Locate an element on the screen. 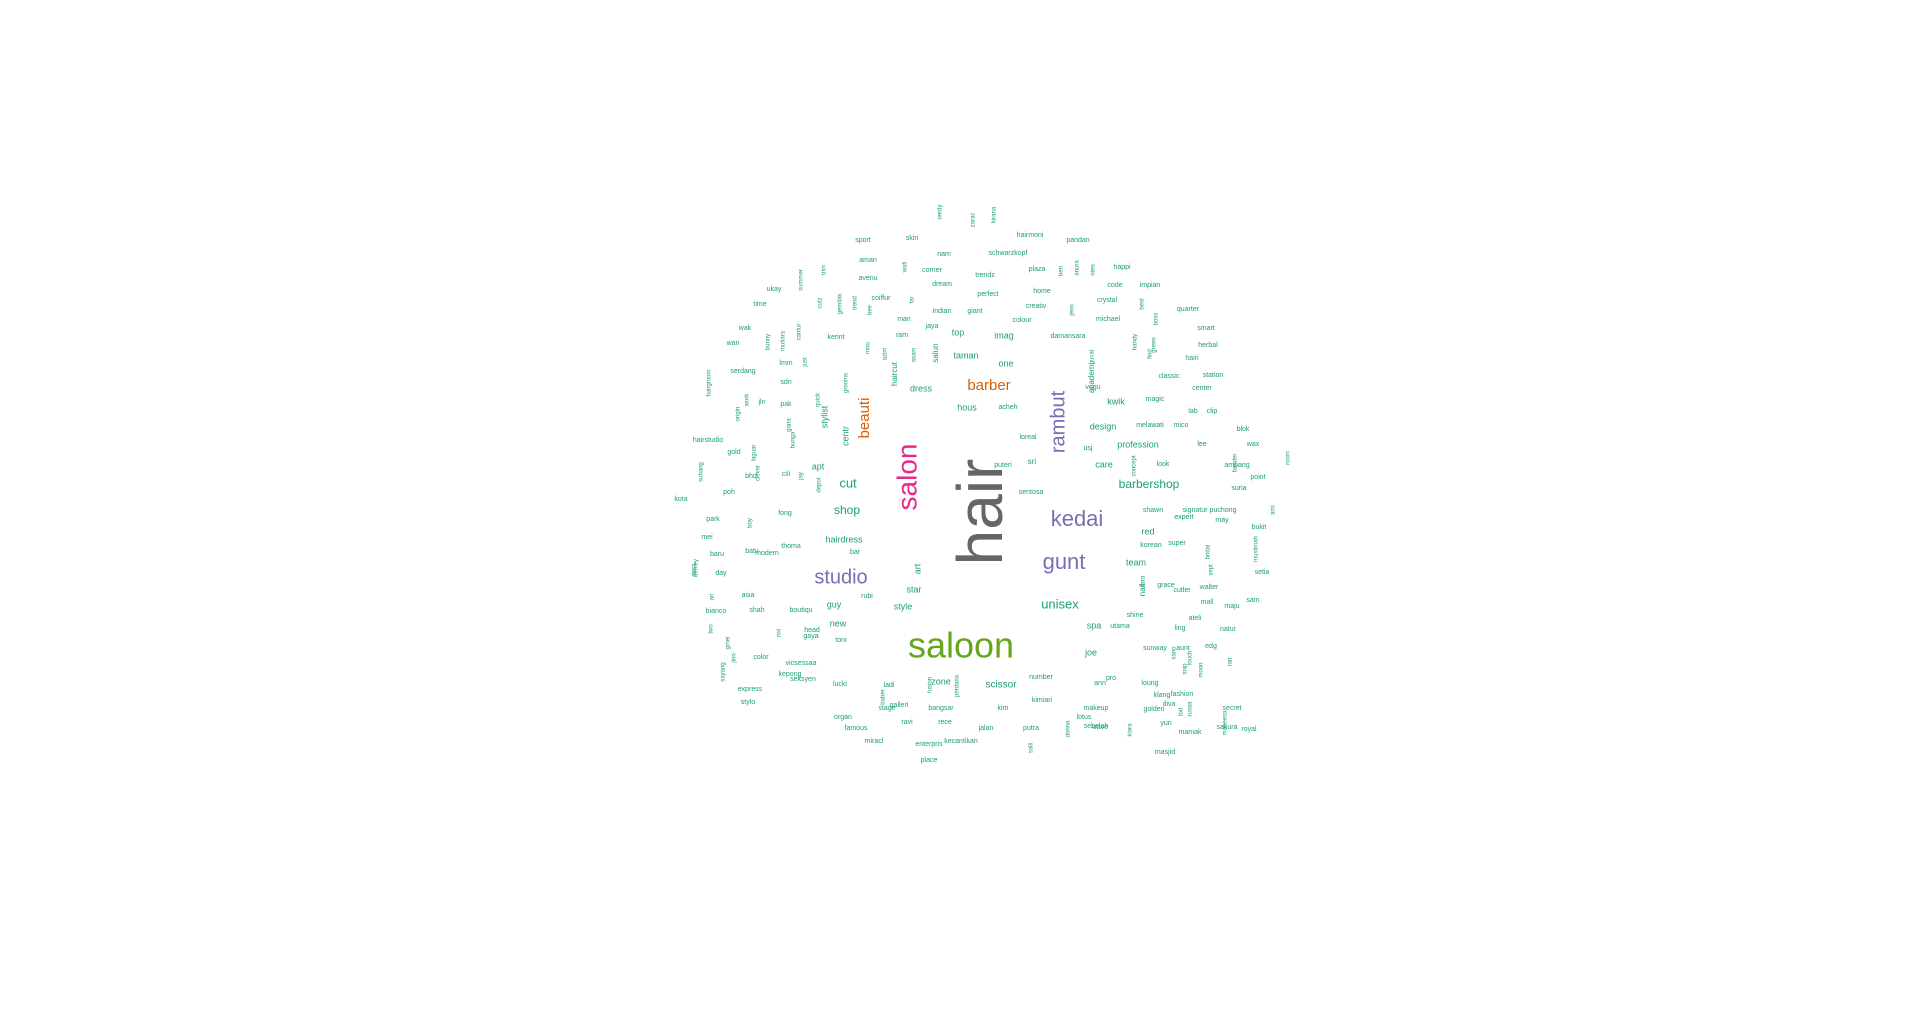 This screenshot has width=1920, height=1017. word-tod: tod is located at coordinates (1182, 712).